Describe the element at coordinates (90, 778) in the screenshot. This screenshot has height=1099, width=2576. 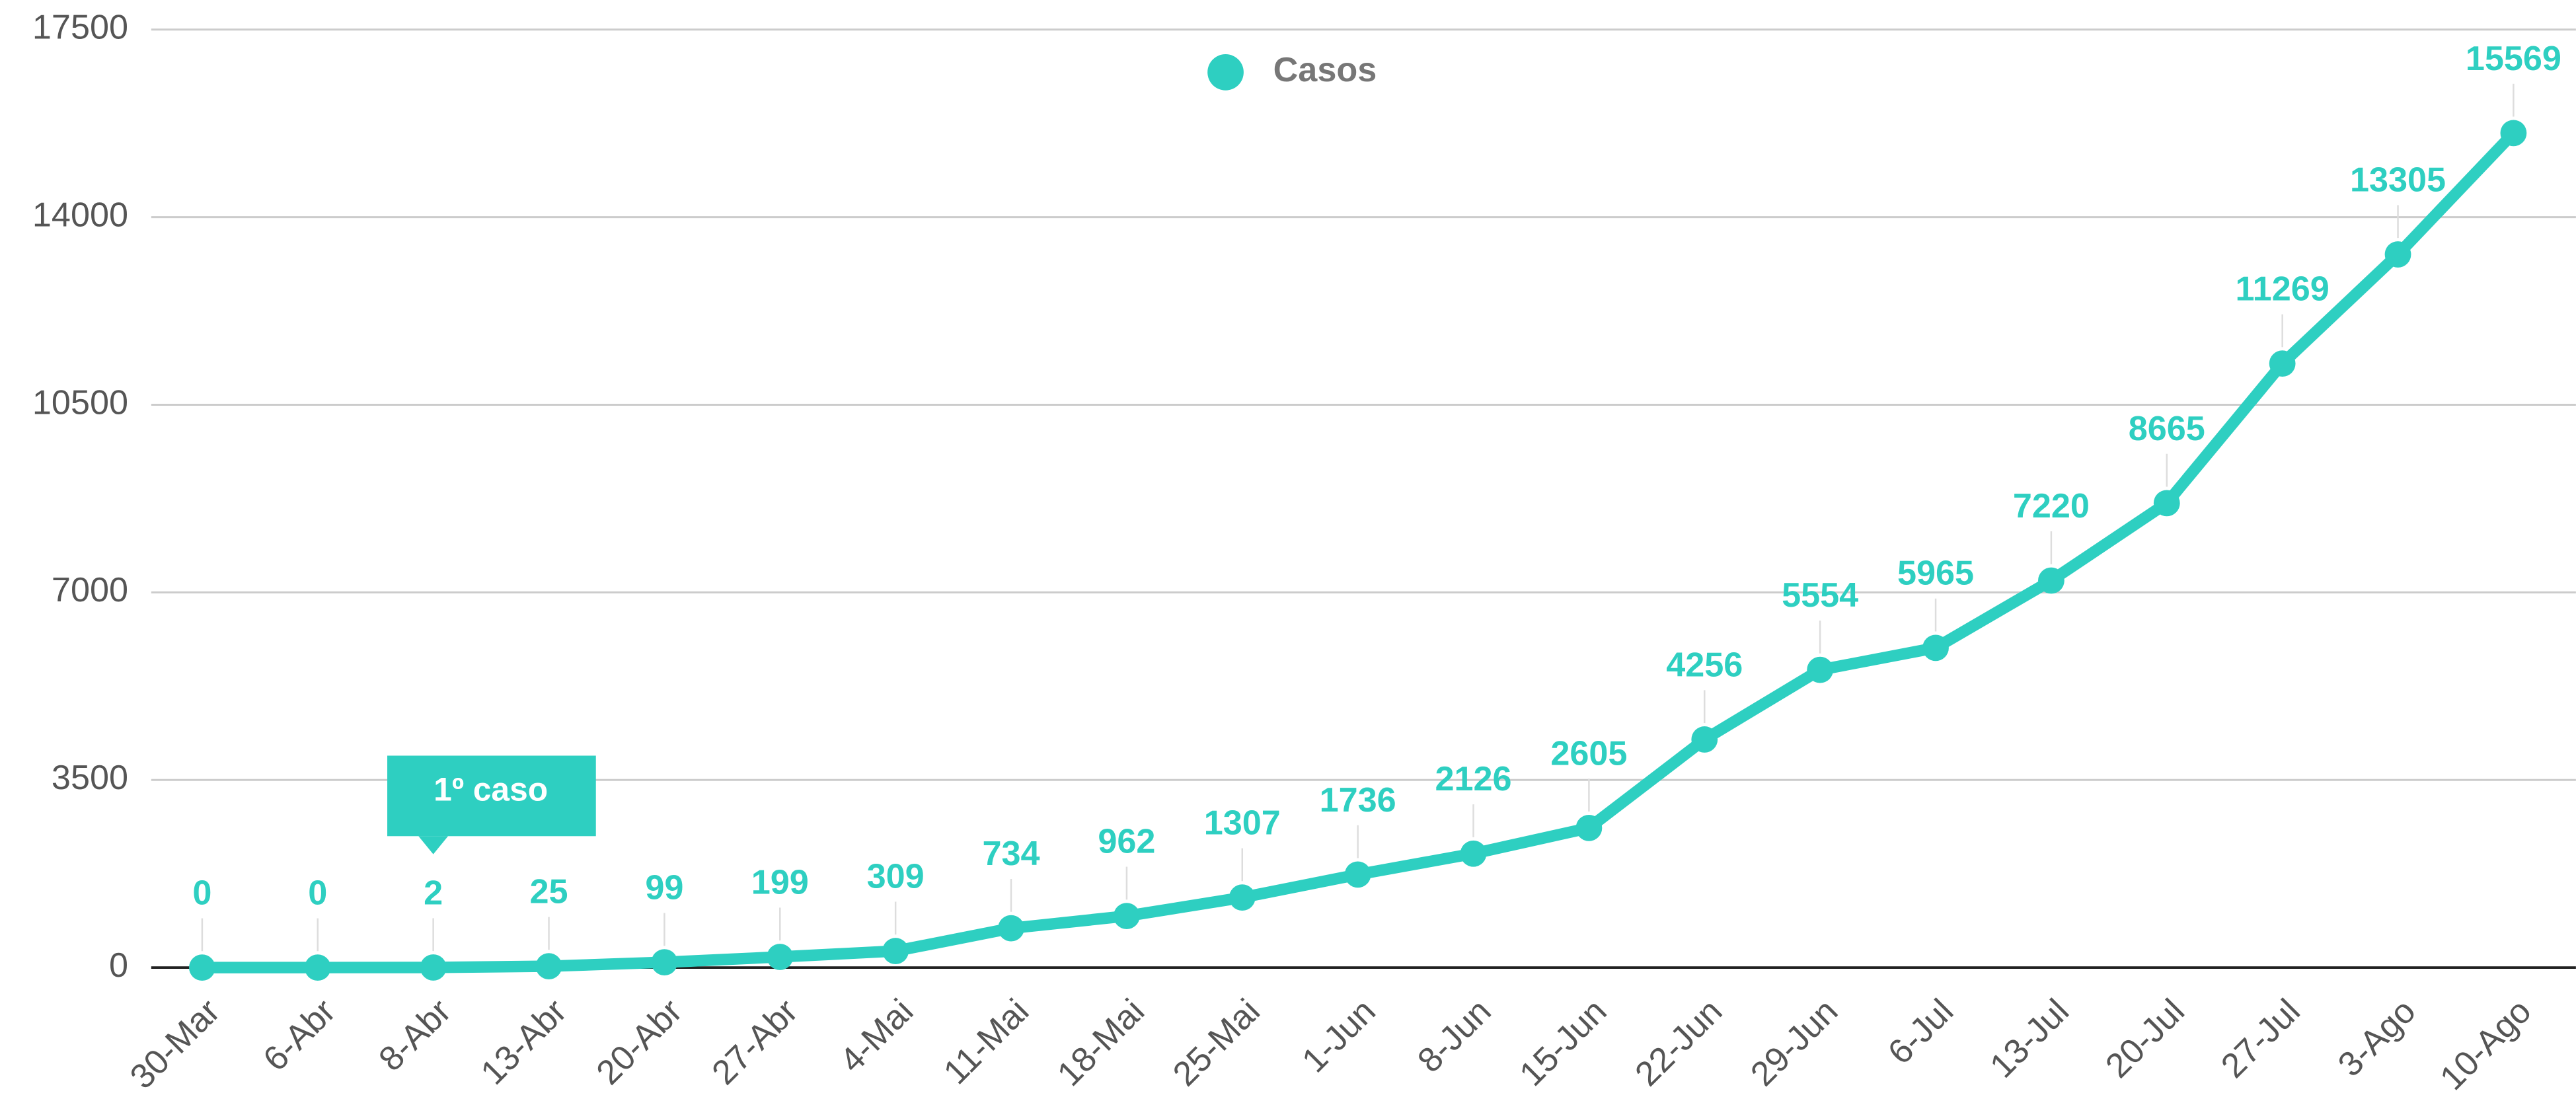
I see `y-tick-label: 3500` at that location.